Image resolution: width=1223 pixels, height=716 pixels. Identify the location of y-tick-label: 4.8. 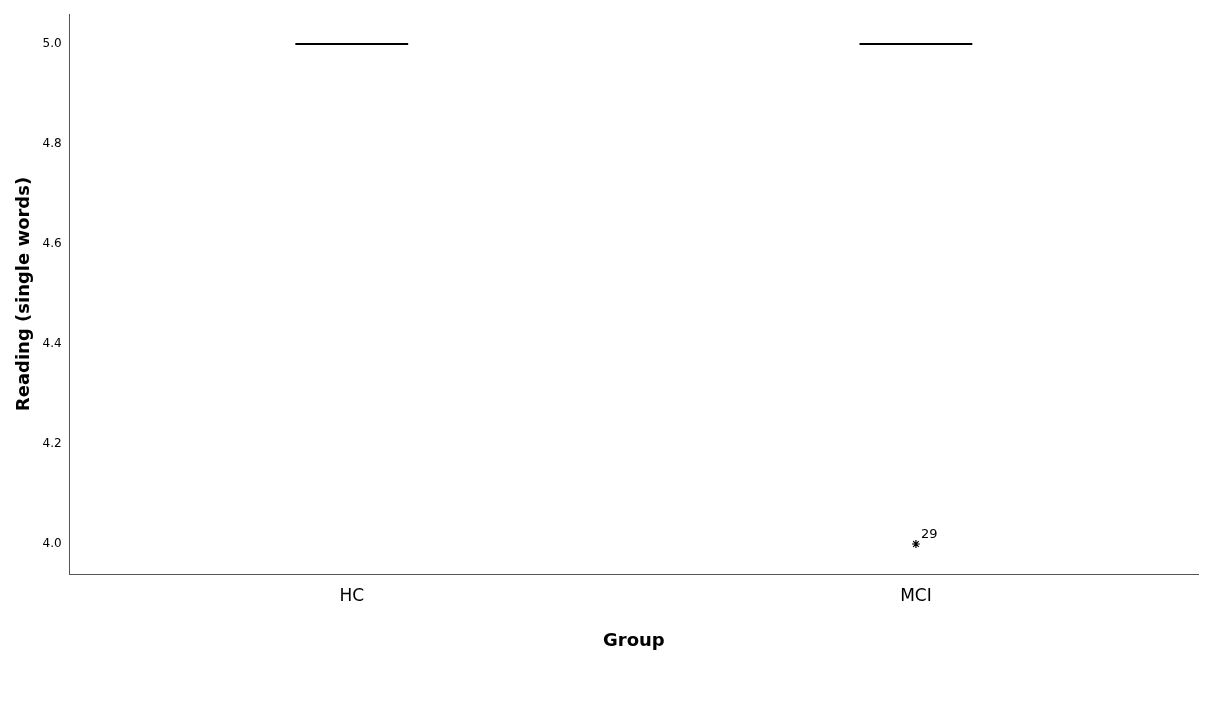
(52, 143).